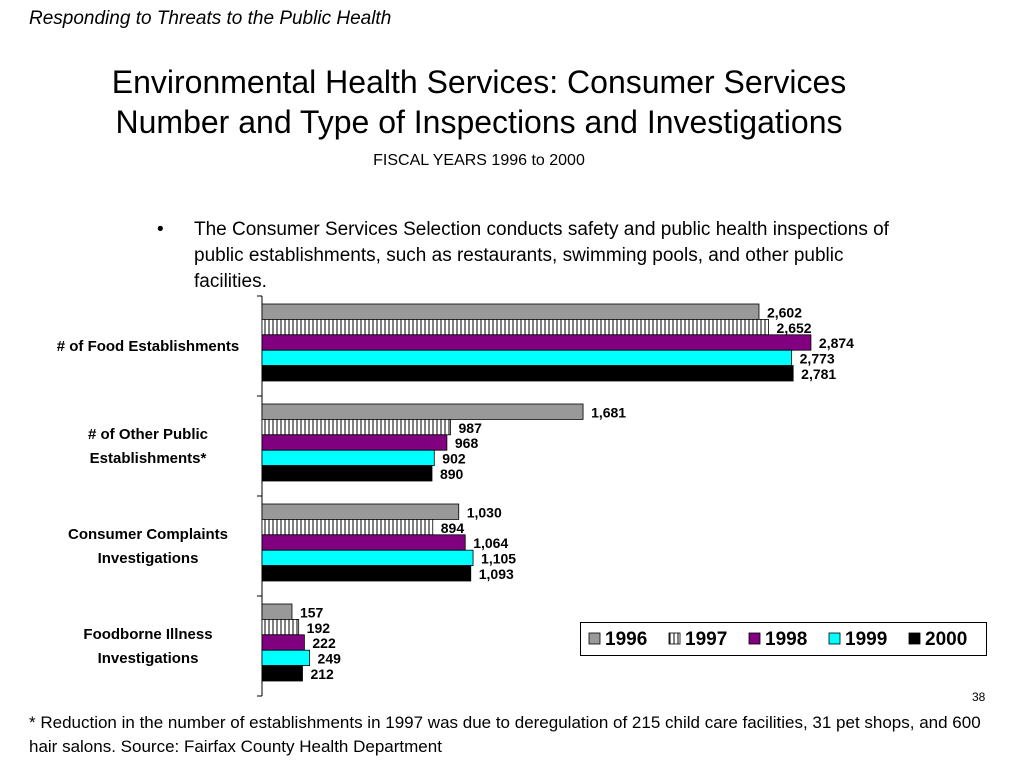  Describe the element at coordinates (754, 638) in the screenshot. I see `legend-swatch-1998` at that location.